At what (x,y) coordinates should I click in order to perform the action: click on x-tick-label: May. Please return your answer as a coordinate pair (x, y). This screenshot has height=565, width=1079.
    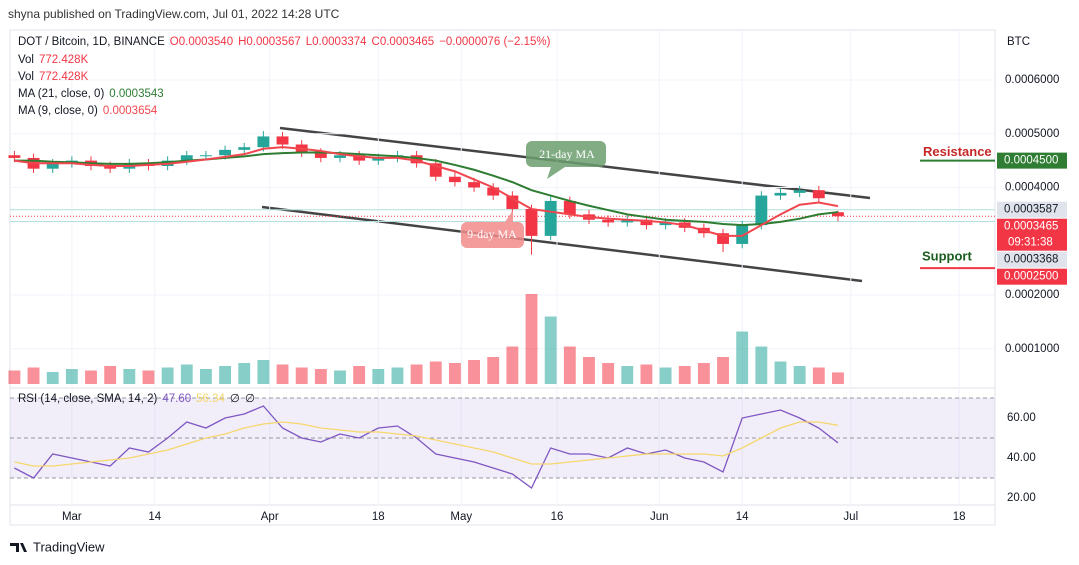
    Looking at the image, I should click on (461, 517).